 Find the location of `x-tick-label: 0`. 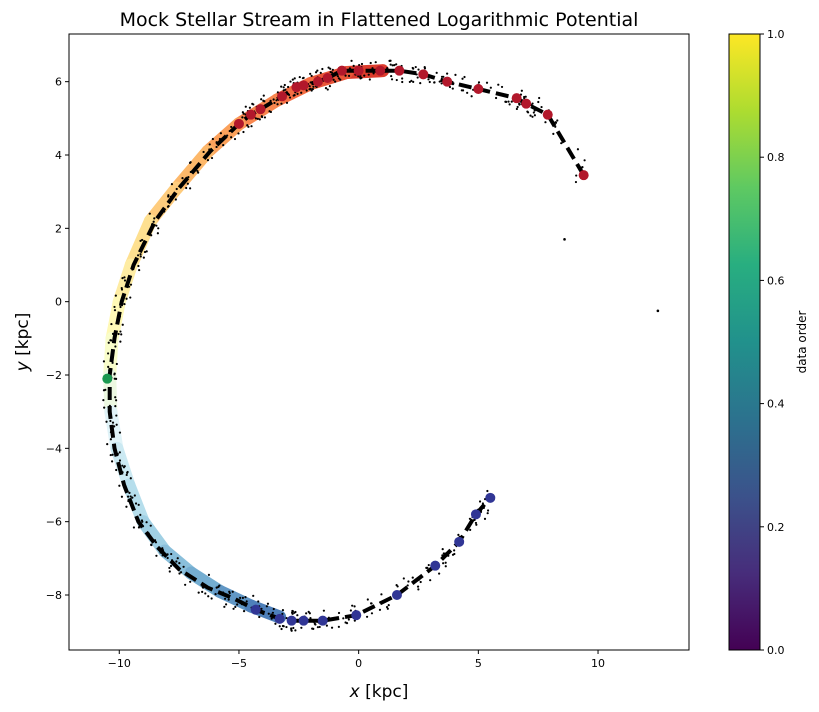

x-tick-label: 0 is located at coordinates (358, 663).